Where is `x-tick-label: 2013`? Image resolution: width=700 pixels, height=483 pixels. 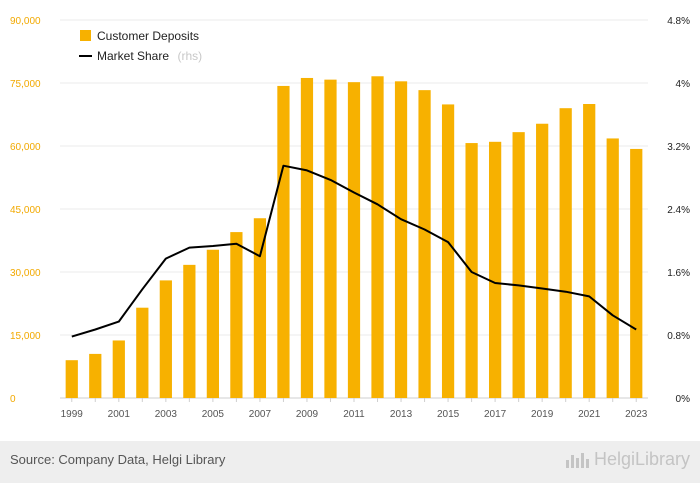
x-tick-label: 2013 is located at coordinates (401, 414).